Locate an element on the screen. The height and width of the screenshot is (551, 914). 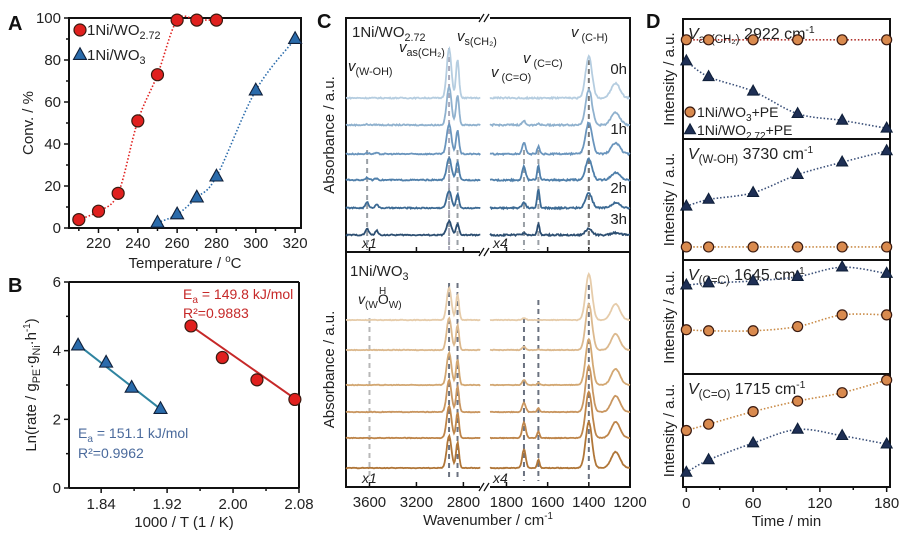
y-axis-label-part: ·h is located at coordinates (31, 338).